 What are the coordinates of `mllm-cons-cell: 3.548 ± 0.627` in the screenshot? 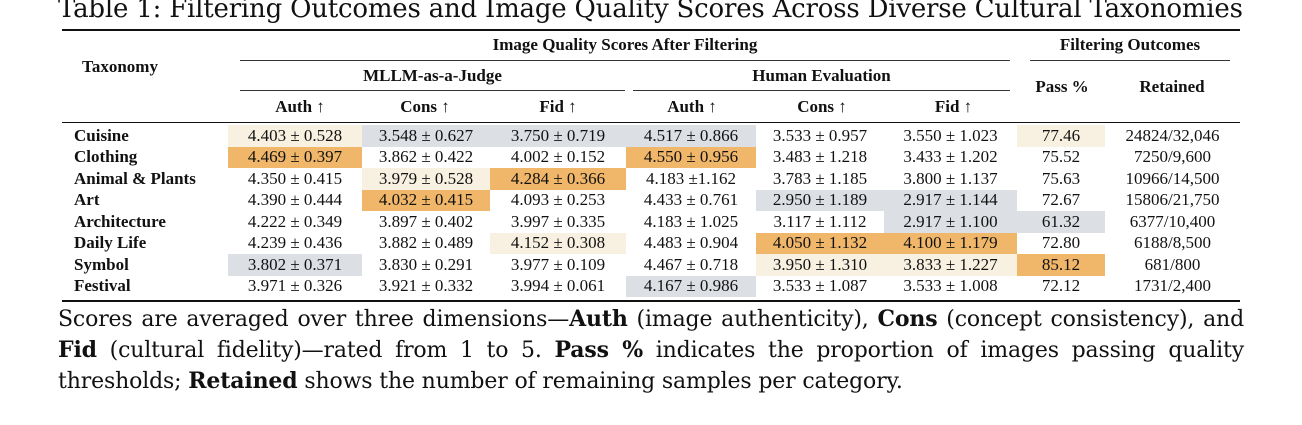 It's located at (426, 136).